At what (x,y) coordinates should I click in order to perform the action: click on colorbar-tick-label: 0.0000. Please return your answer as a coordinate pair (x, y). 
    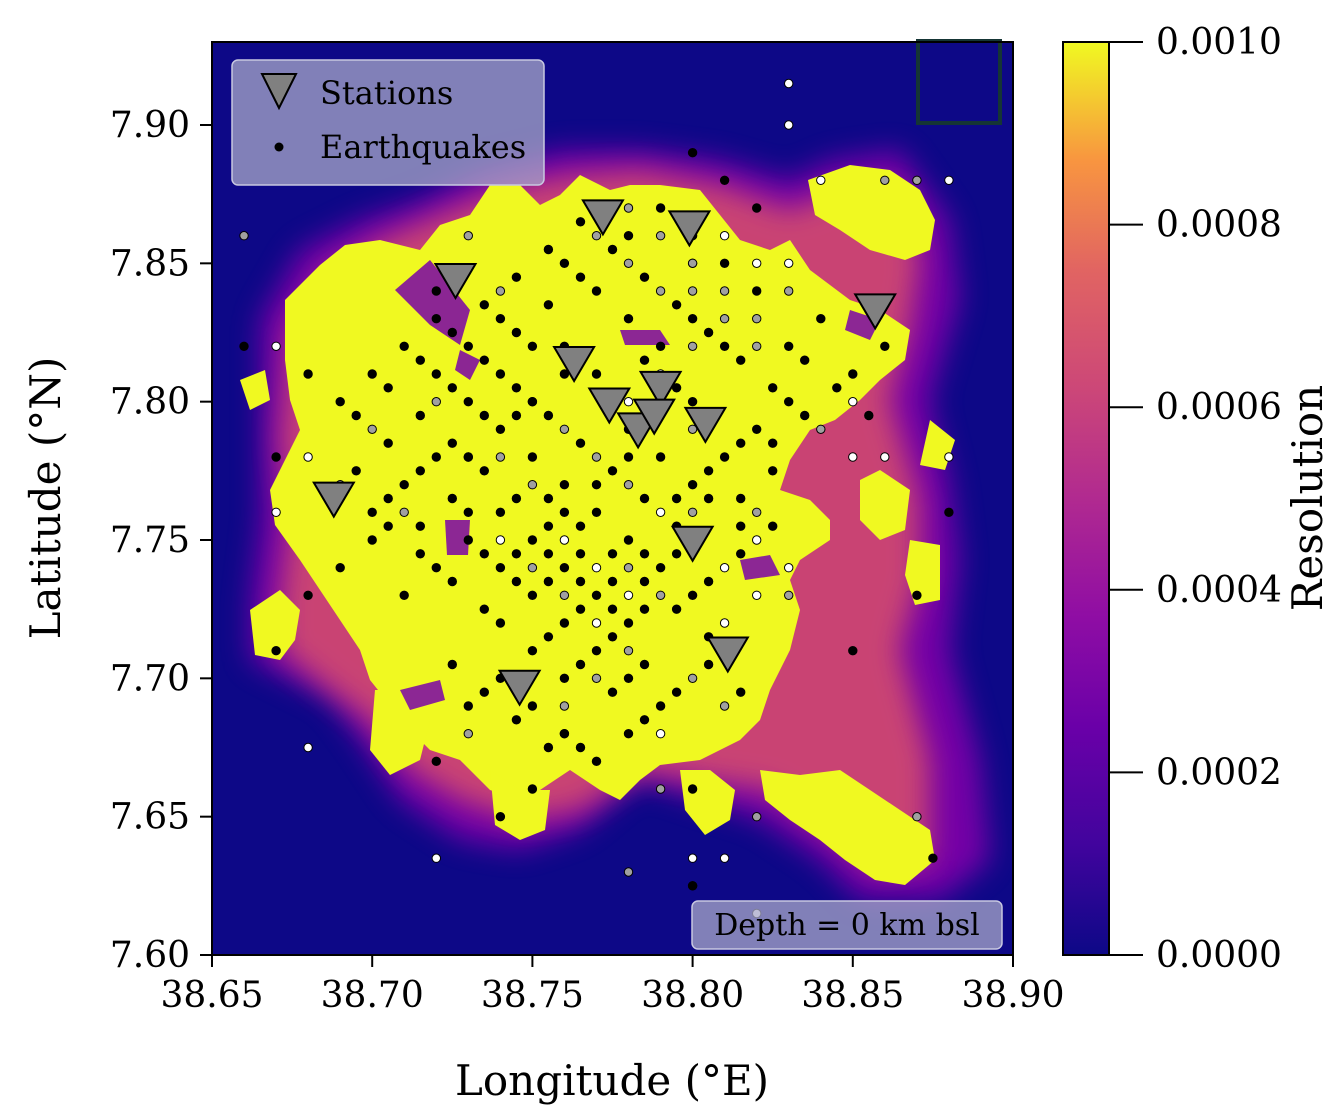
    Looking at the image, I should click on (1219, 955).